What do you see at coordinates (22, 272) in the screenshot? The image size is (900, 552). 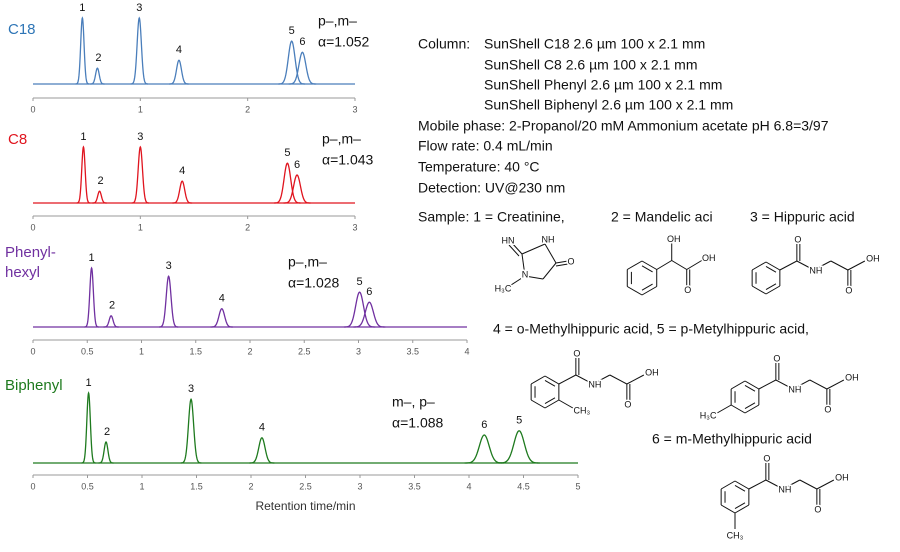 I see `chart-title-line: hexyl` at bounding box center [22, 272].